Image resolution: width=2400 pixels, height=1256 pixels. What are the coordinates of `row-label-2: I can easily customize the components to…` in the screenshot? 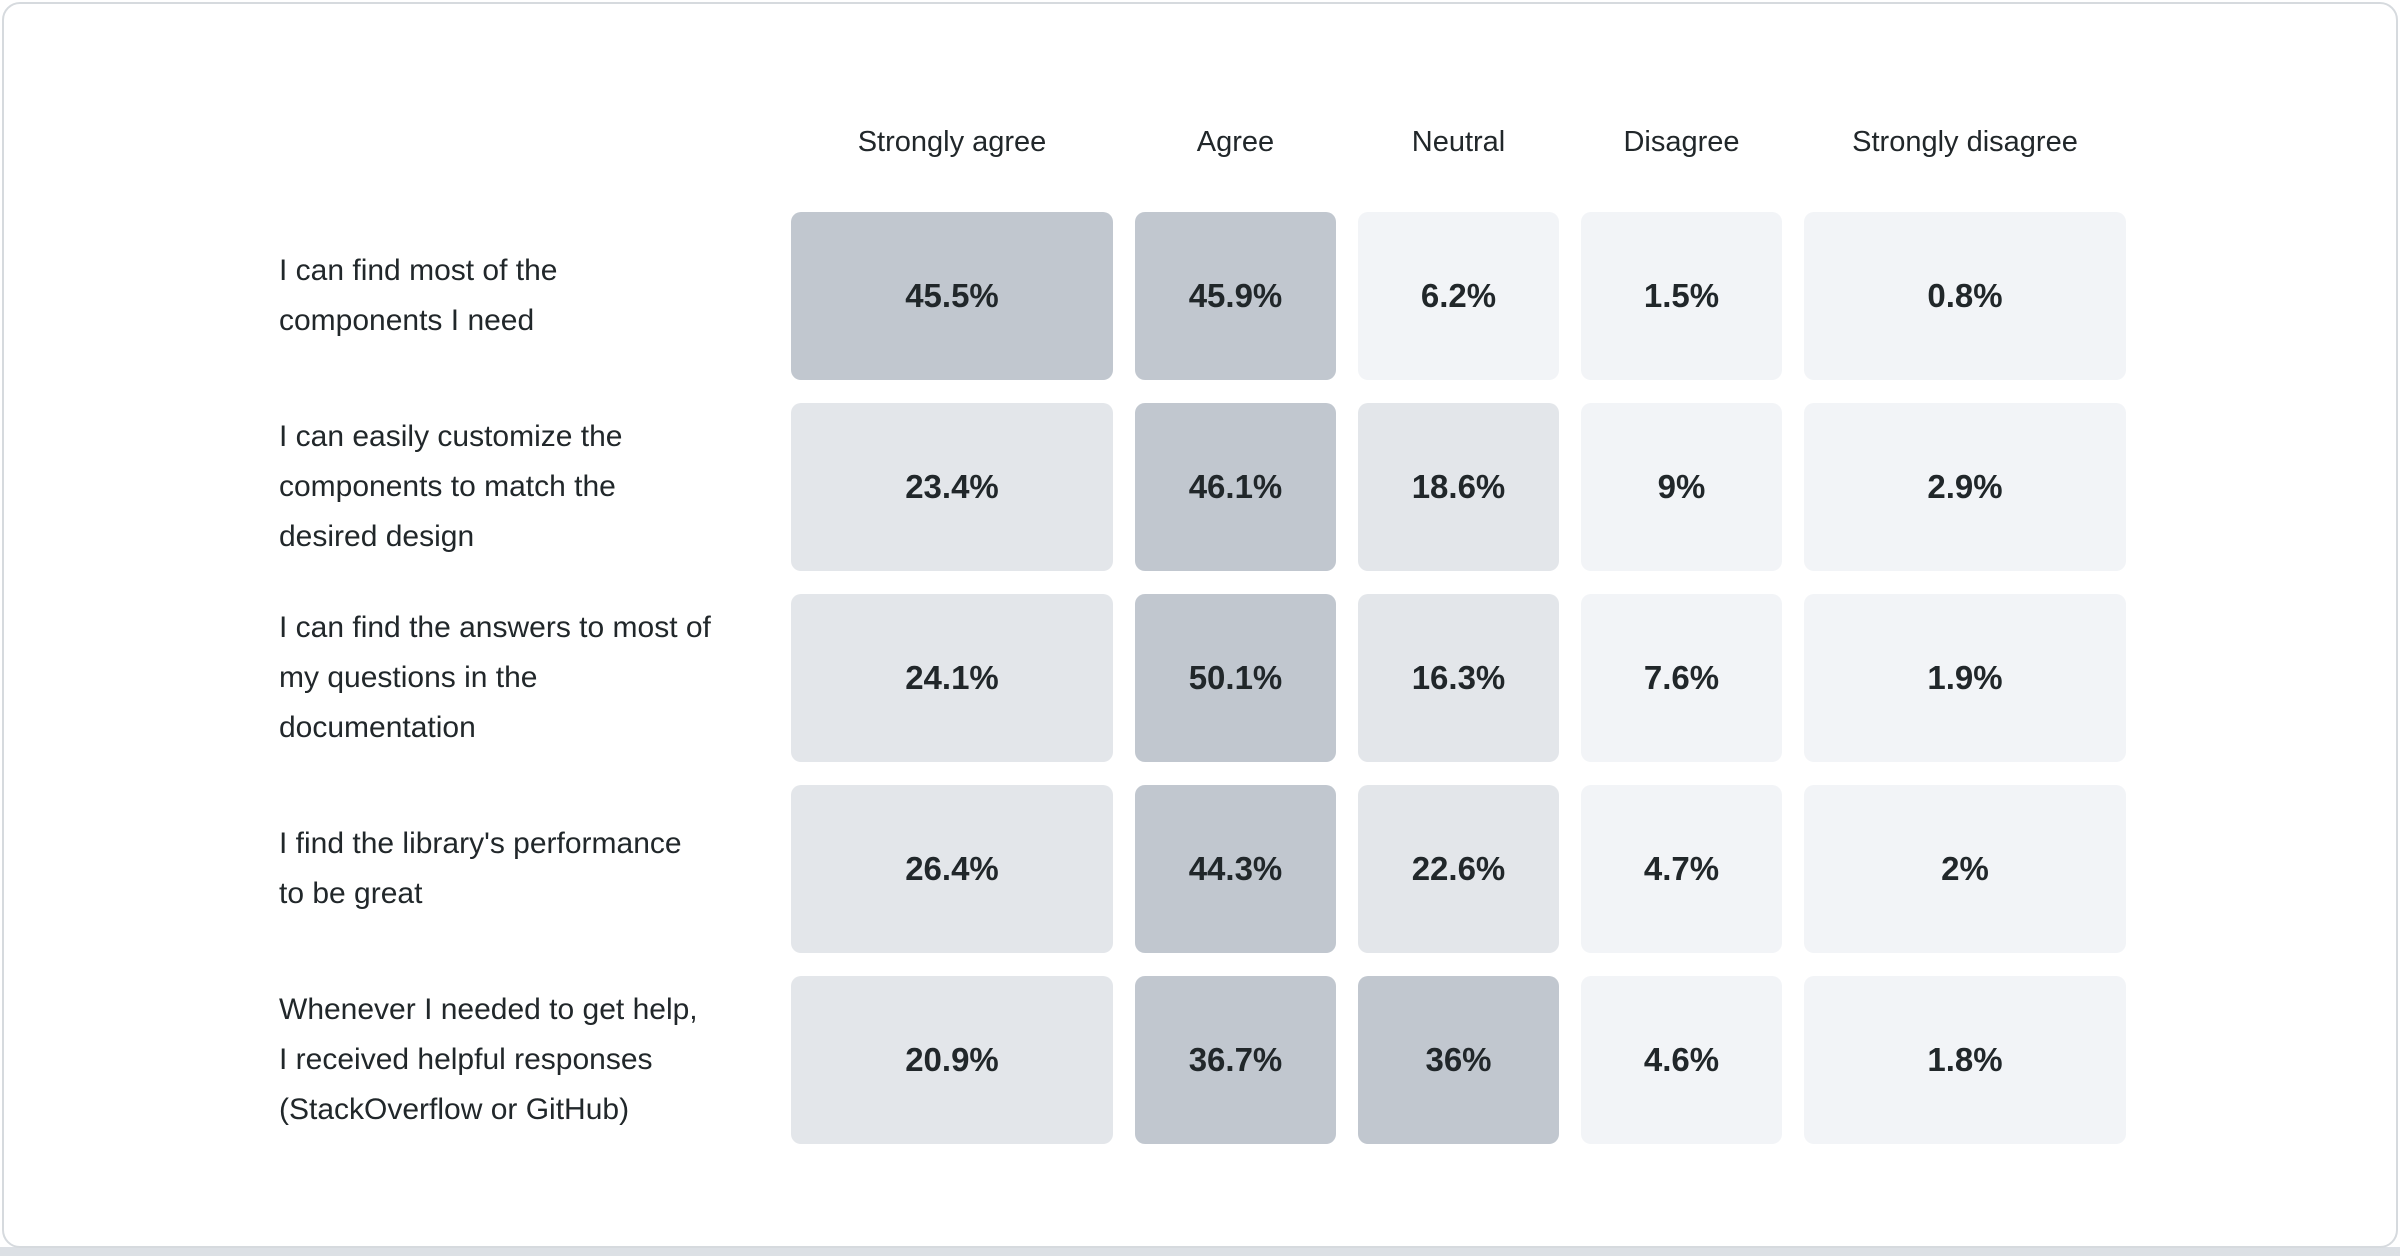 It's located at (451, 486).